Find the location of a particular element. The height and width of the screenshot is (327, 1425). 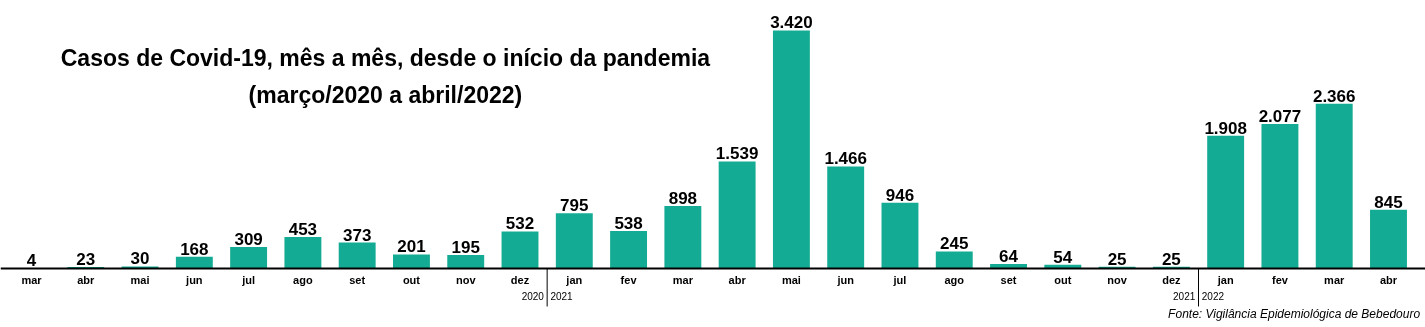

source-note: Fonte: Vigilância Epidemiológica de Bebedouro is located at coordinates (1294, 314).